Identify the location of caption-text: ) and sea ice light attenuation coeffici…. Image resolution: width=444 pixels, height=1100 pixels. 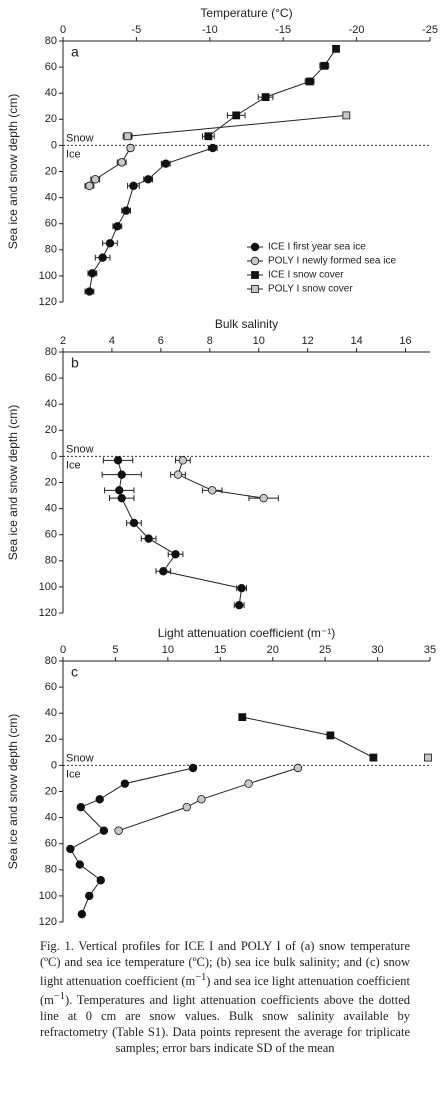
(225, 991).